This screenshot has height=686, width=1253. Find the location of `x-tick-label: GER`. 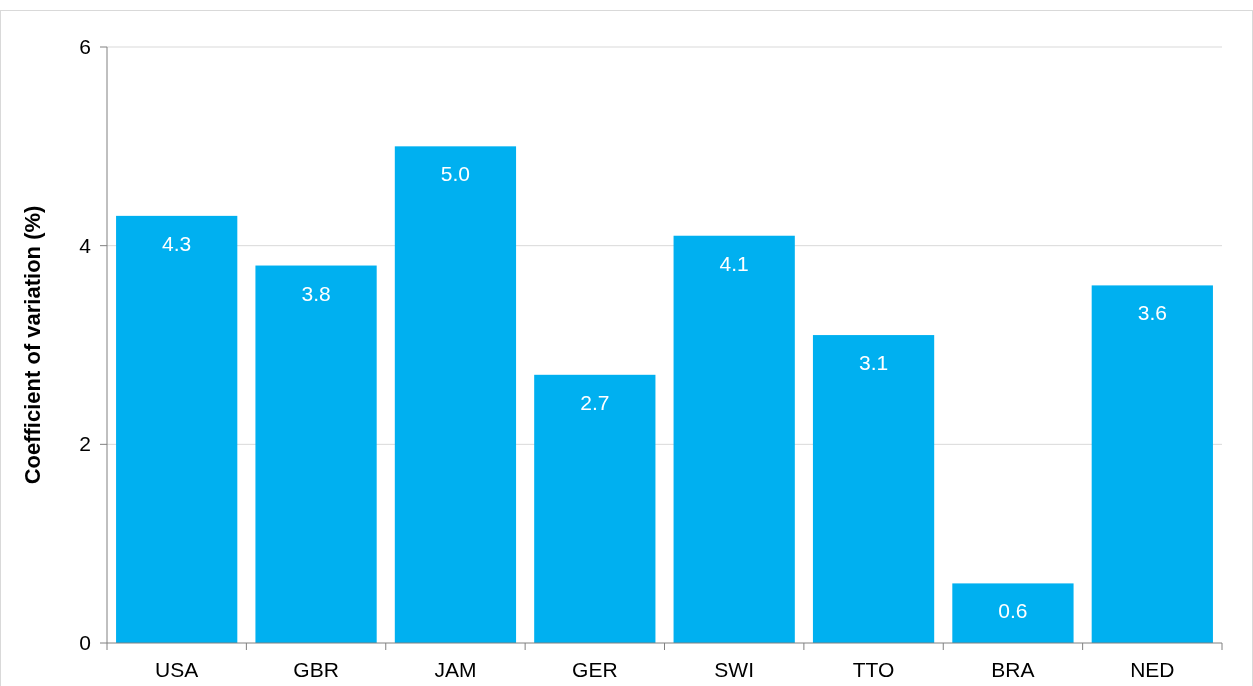

x-tick-label: GER is located at coordinates (595, 669).